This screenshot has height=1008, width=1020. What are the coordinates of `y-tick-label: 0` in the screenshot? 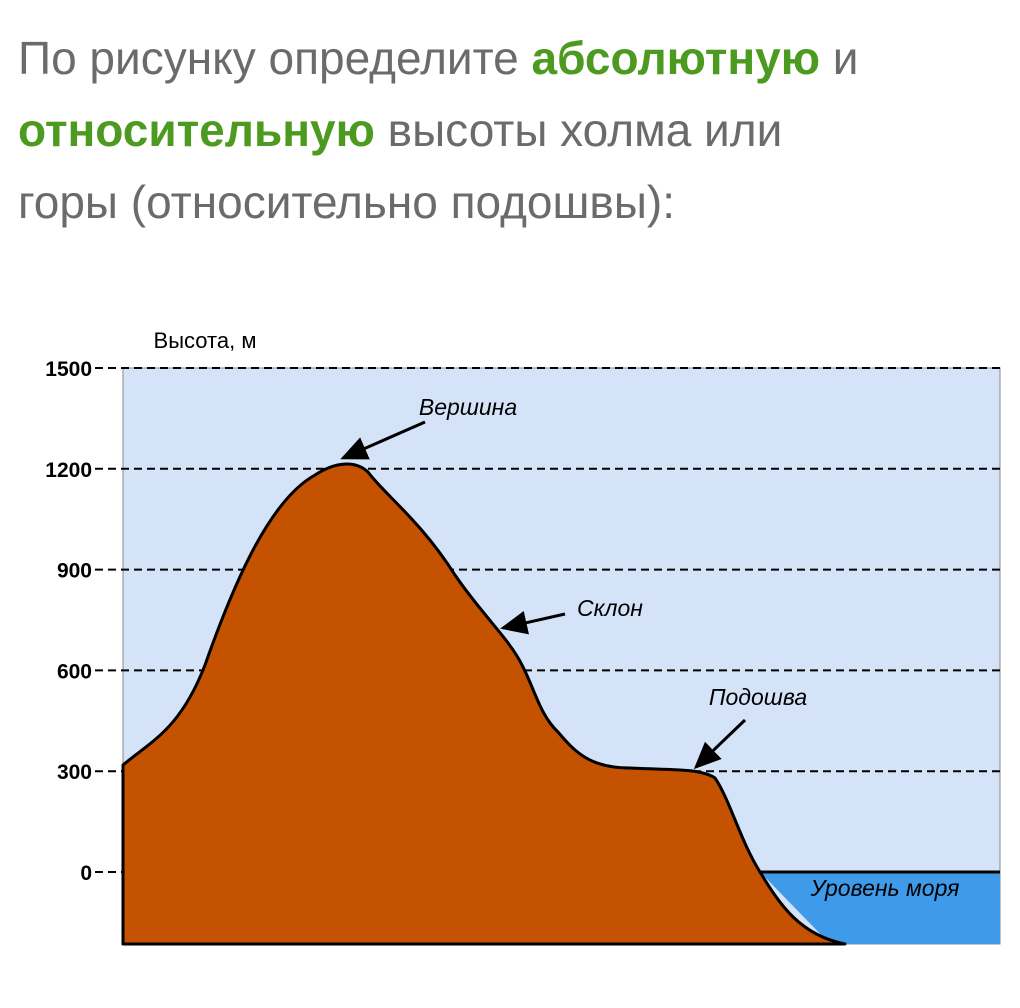 It's located at (86, 873).